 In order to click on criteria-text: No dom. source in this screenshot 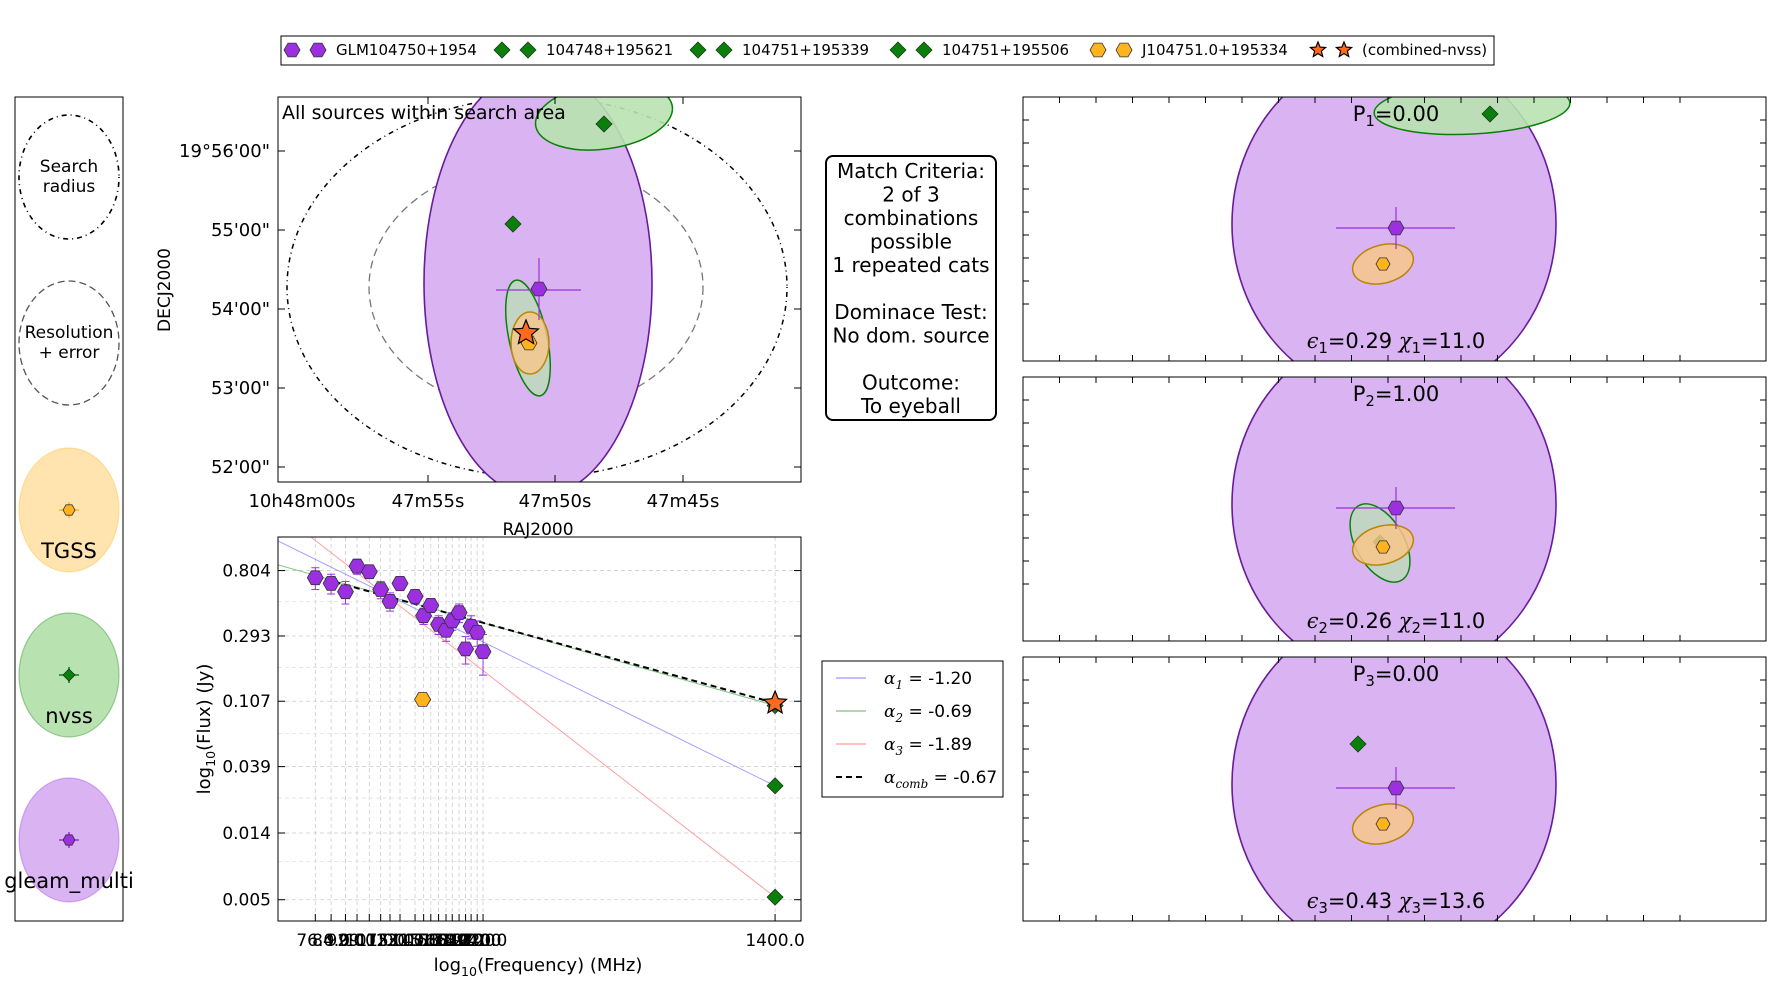, I will do `click(910, 336)`.